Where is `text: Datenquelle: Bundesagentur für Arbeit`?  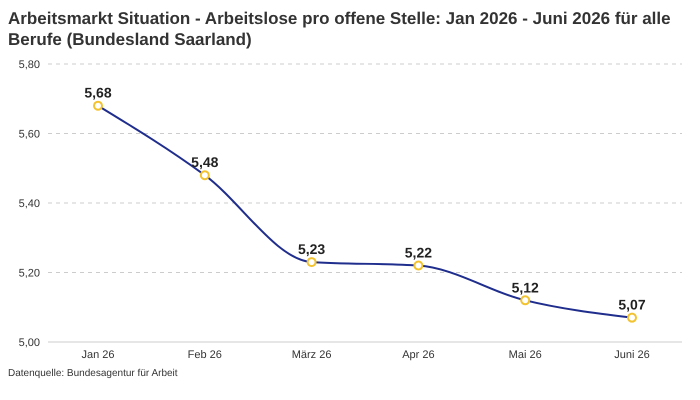
text: Datenquelle: Bundesagentur für Arbeit is located at coordinates (93, 373).